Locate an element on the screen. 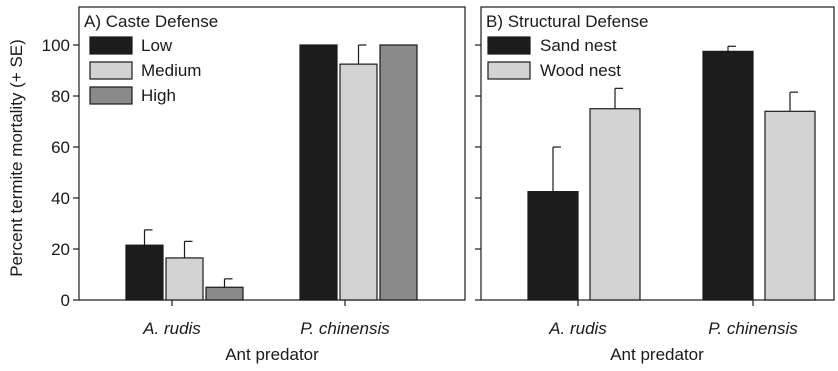  y-tick-label: 20 is located at coordinates (60, 249).